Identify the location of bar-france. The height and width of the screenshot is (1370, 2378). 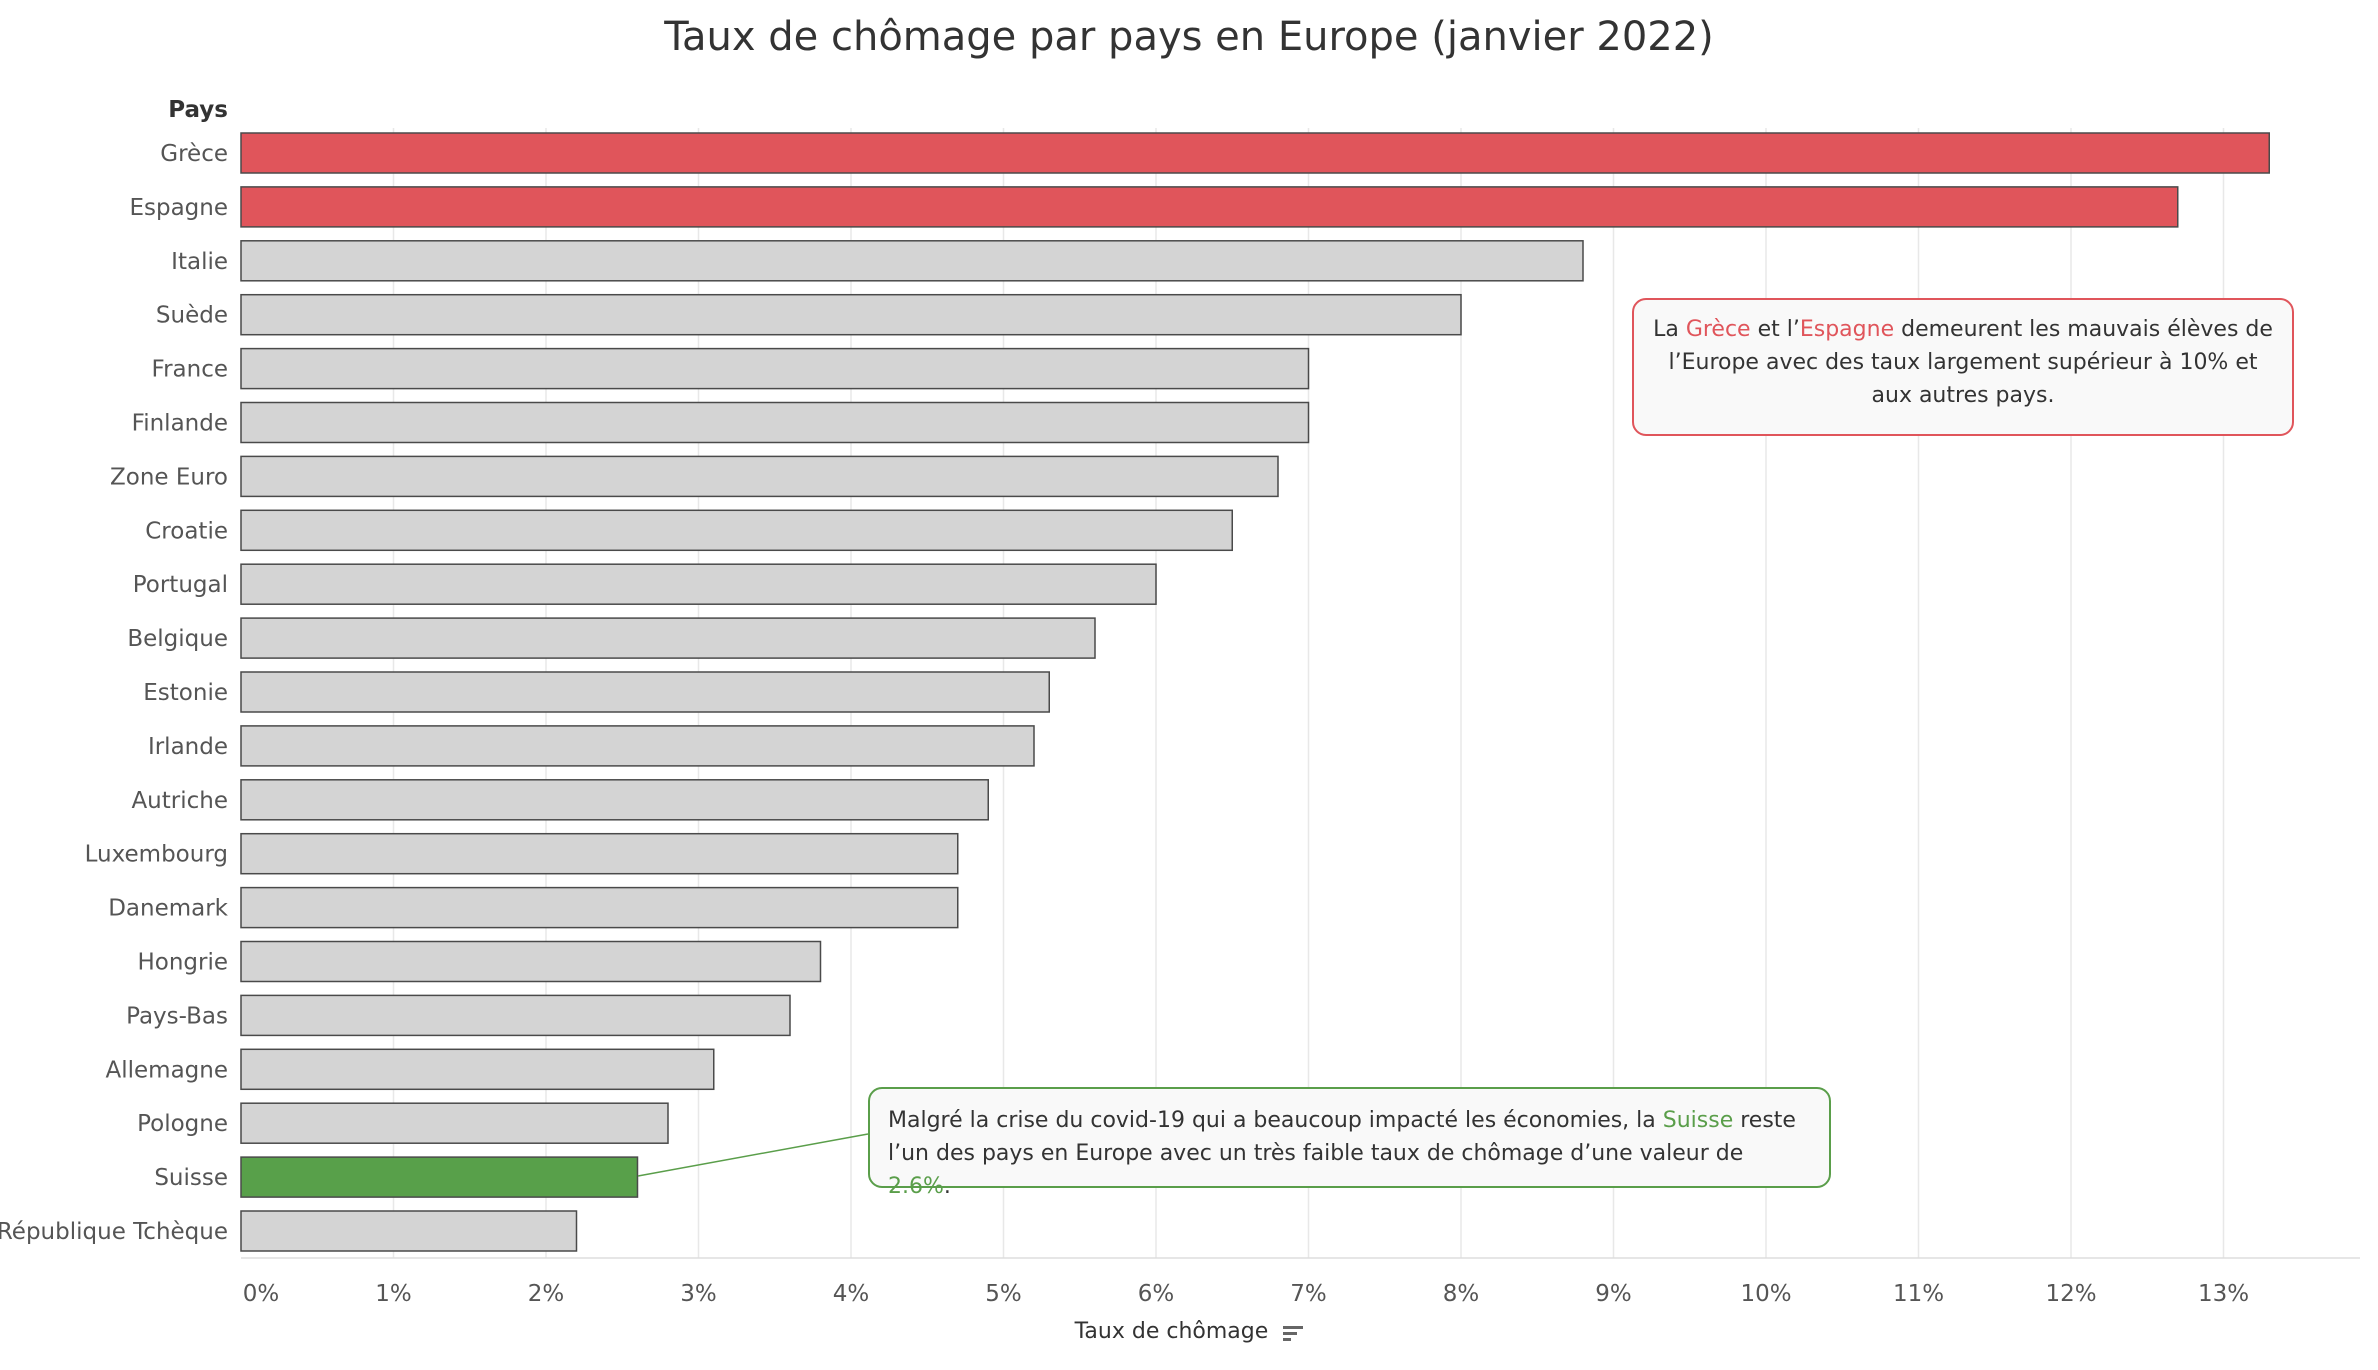
(775, 368).